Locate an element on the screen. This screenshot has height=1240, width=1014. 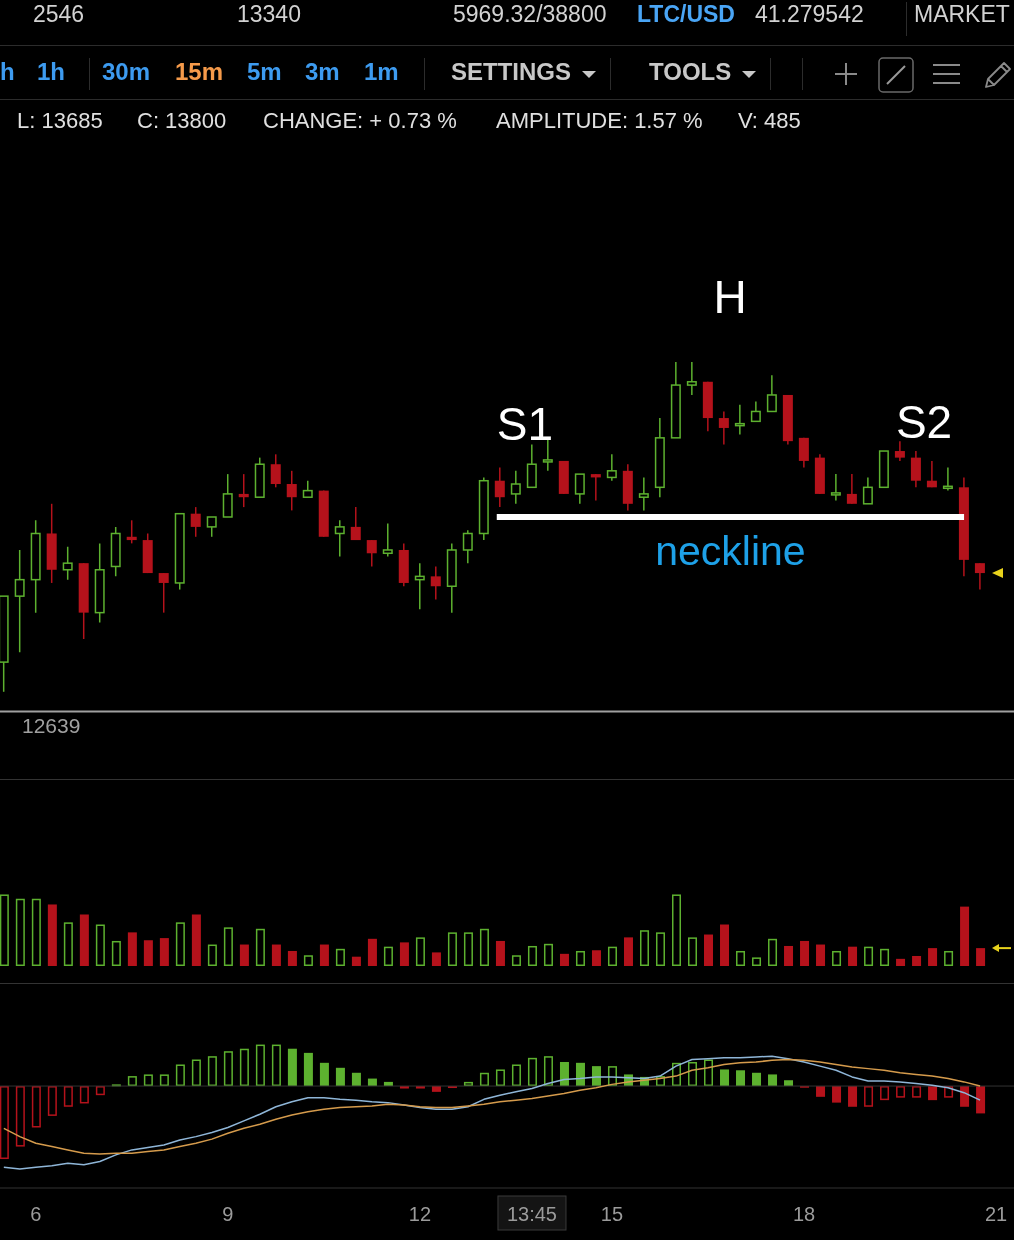
text: MARKET is located at coordinates (962, 14).